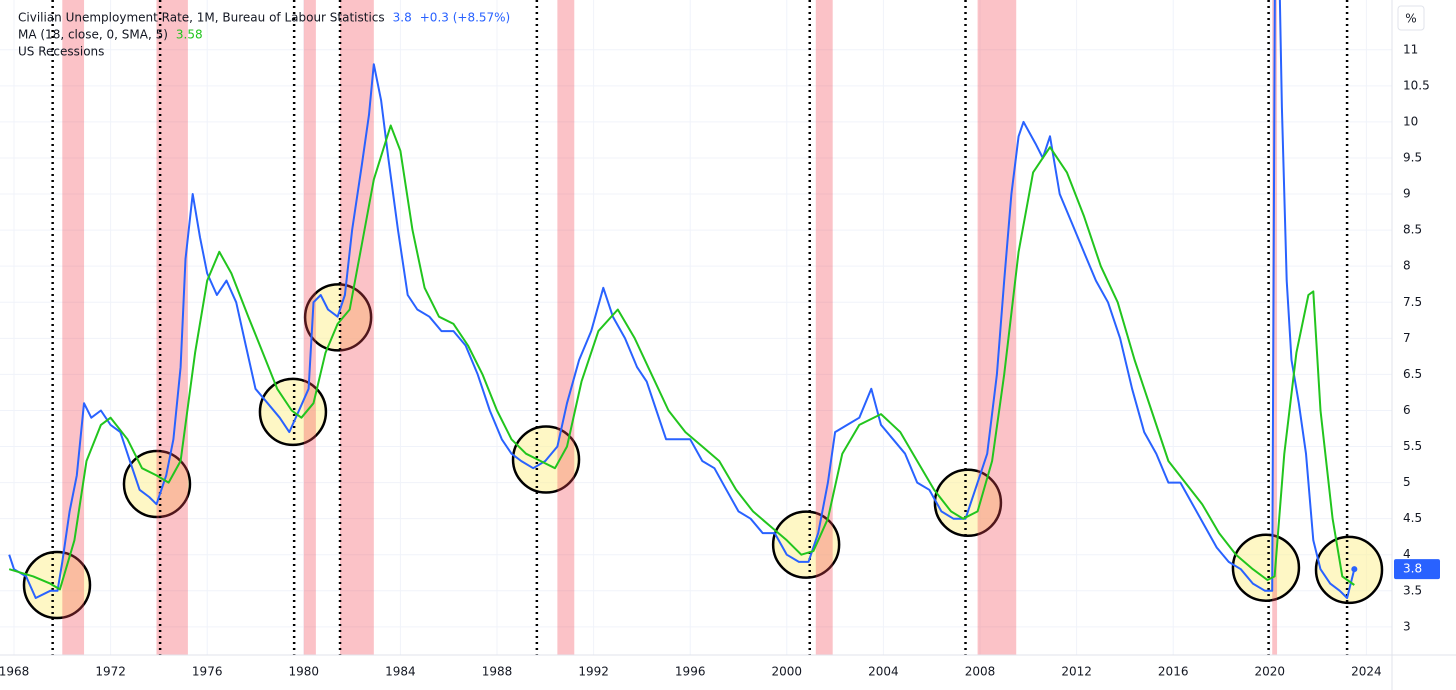 The image size is (1456, 690). What do you see at coordinates (1416, 85) in the screenshot?
I see `y-tick-label: 10.5` at bounding box center [1416, 85].